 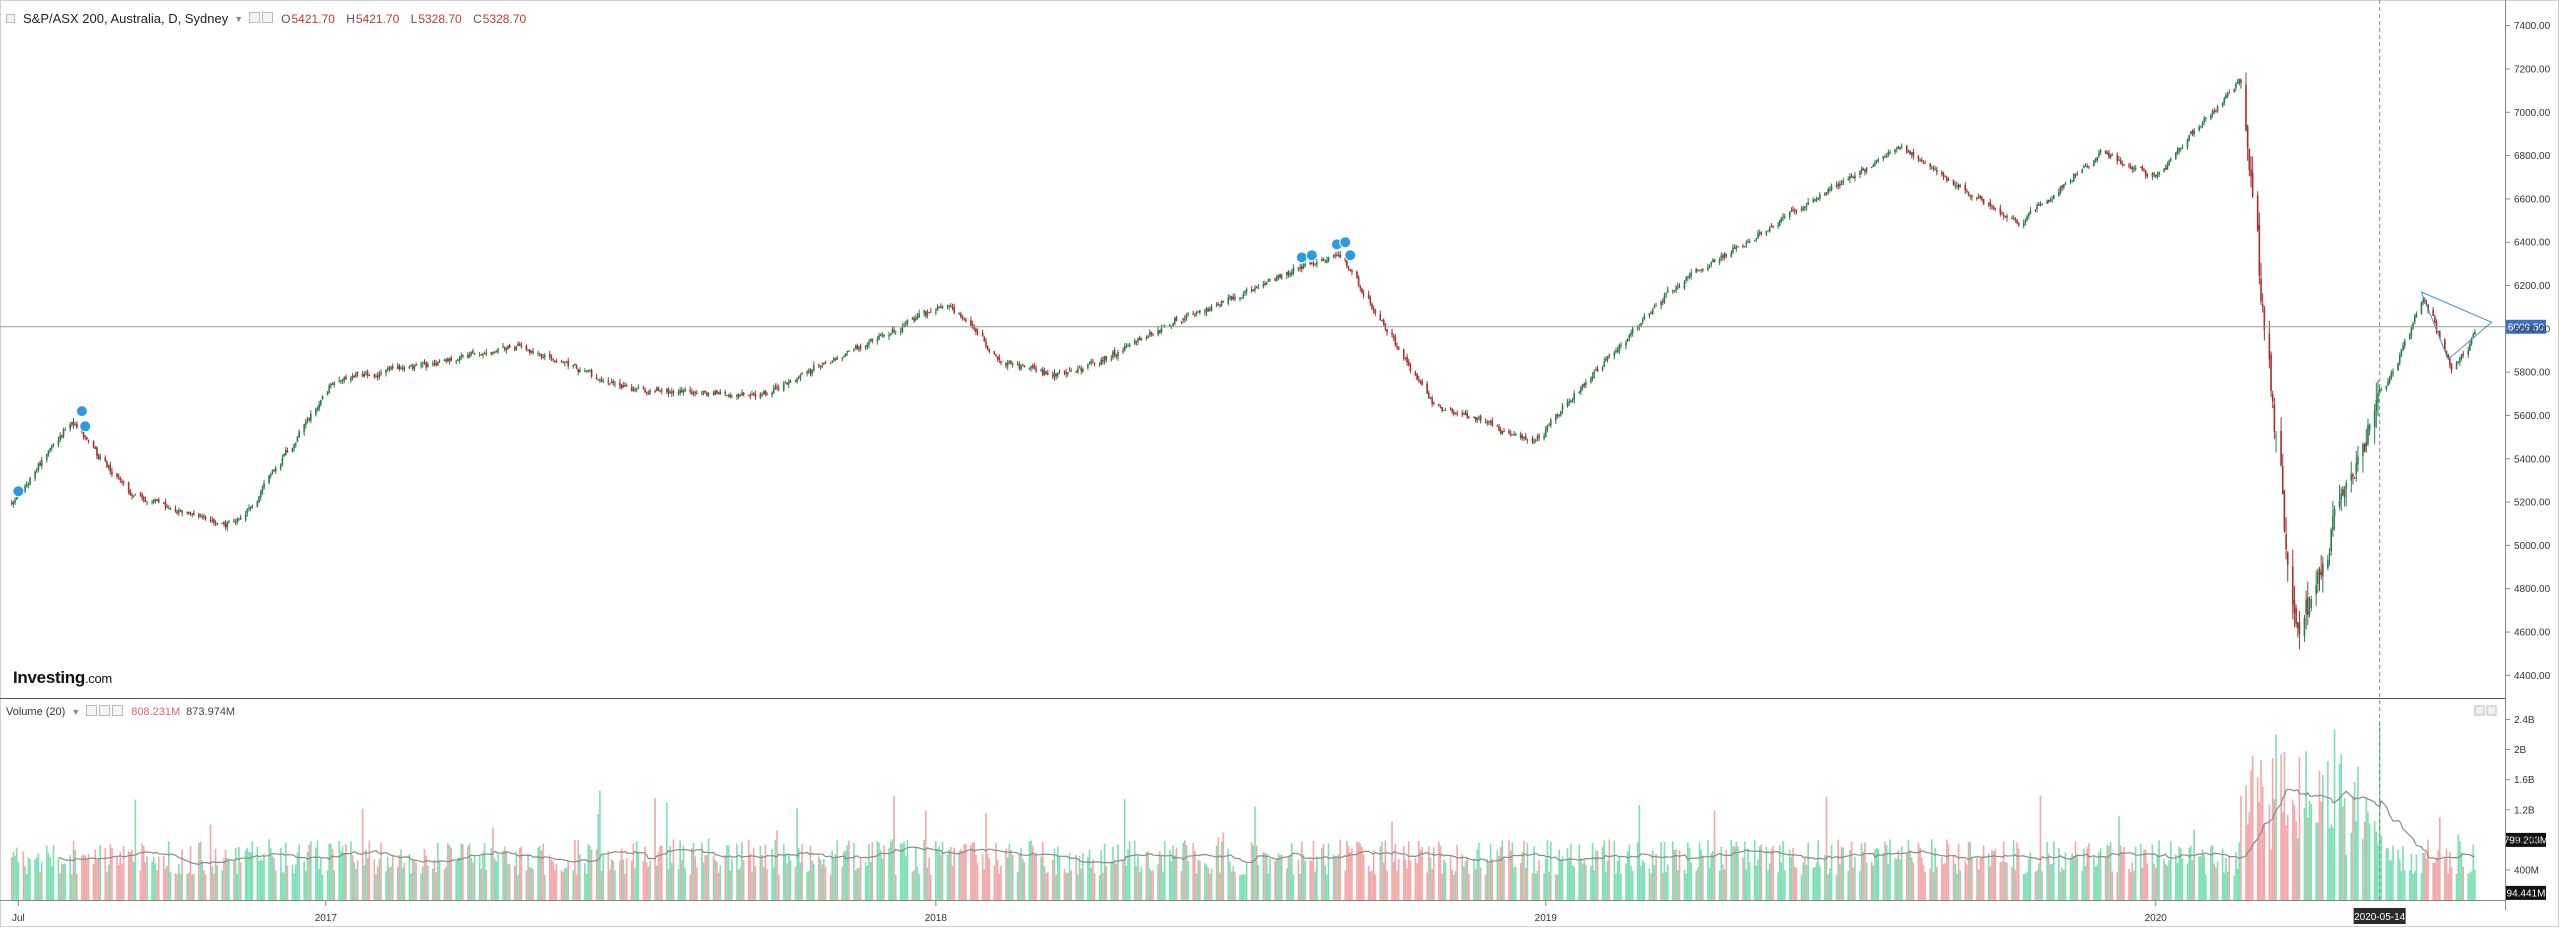 What do you see at coordinates (286, 18) in the screenshot?
I see `open-label: O` at bounding box center [286, 18].